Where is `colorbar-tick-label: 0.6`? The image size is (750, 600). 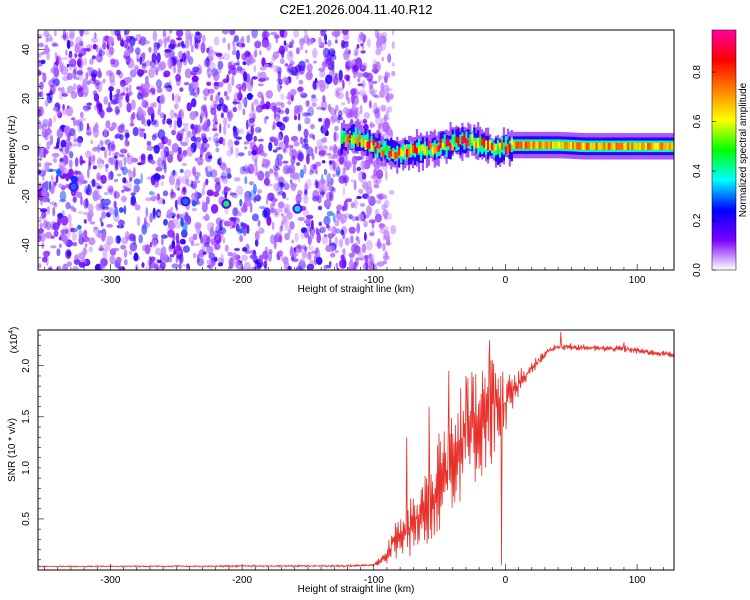
colorbar-tick-label: 0.6 is located at coordinates (697, 121).